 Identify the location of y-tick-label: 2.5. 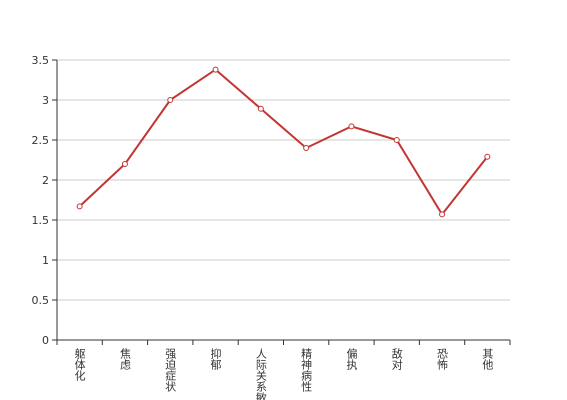
(41, 140).